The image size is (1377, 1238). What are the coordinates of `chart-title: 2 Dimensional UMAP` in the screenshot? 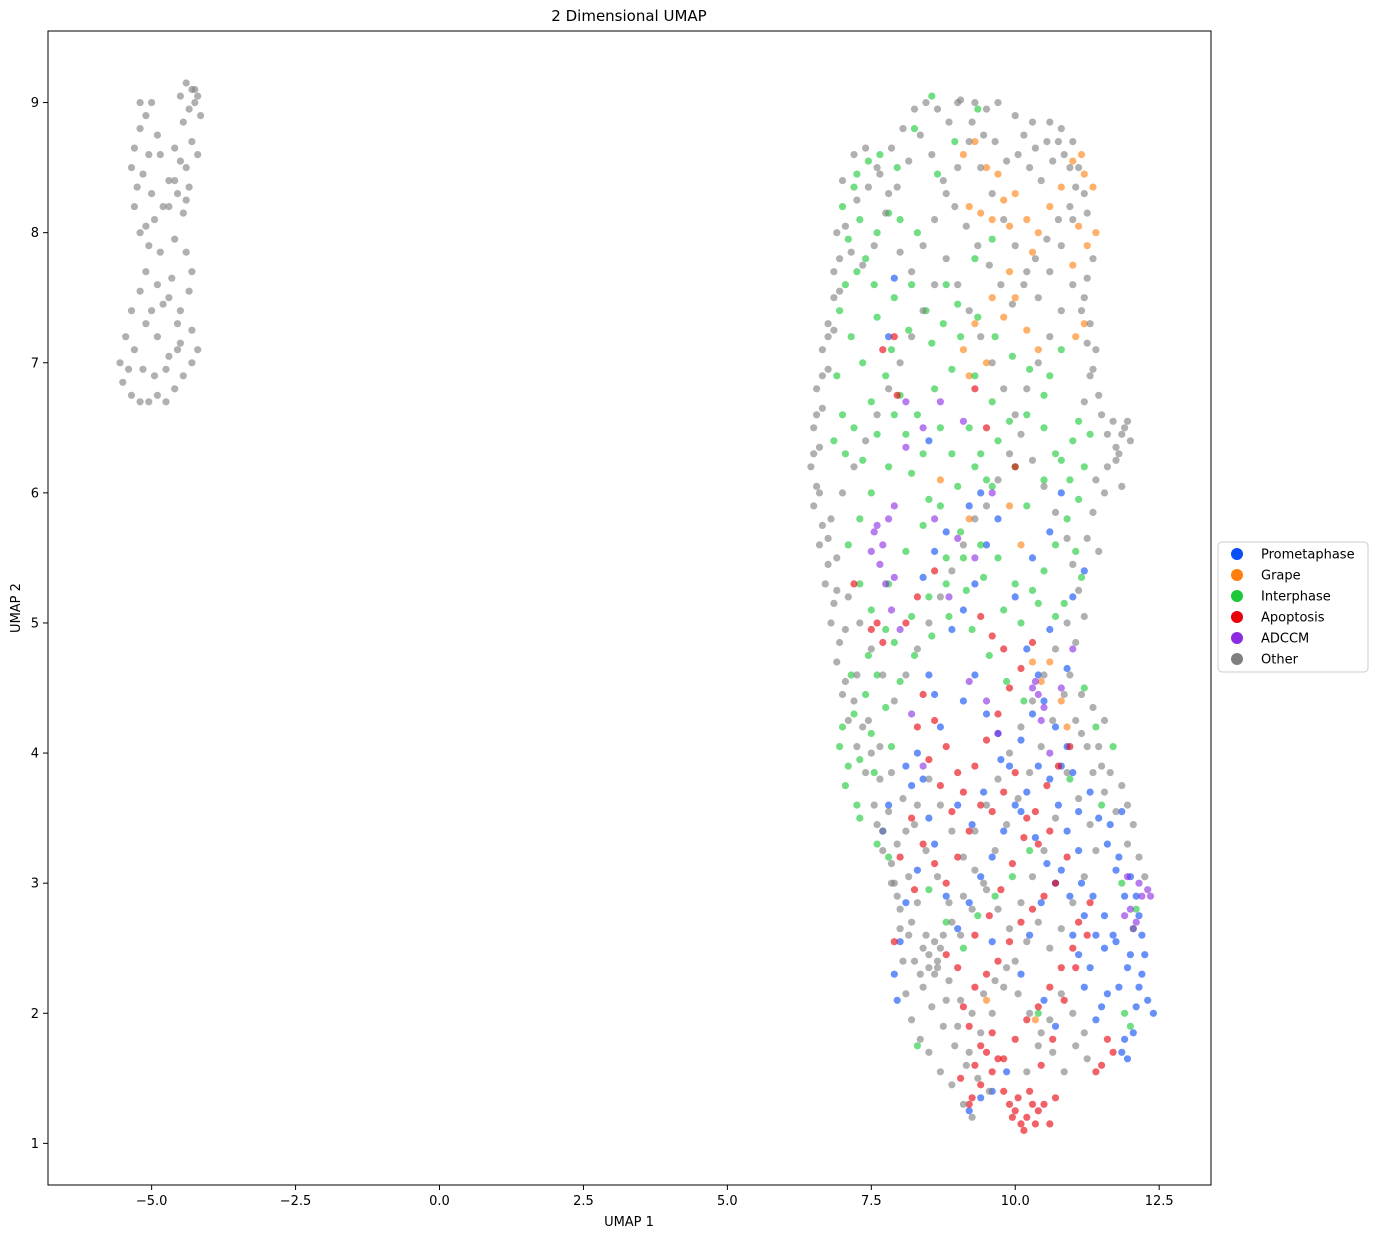 It's located at (628, 16).